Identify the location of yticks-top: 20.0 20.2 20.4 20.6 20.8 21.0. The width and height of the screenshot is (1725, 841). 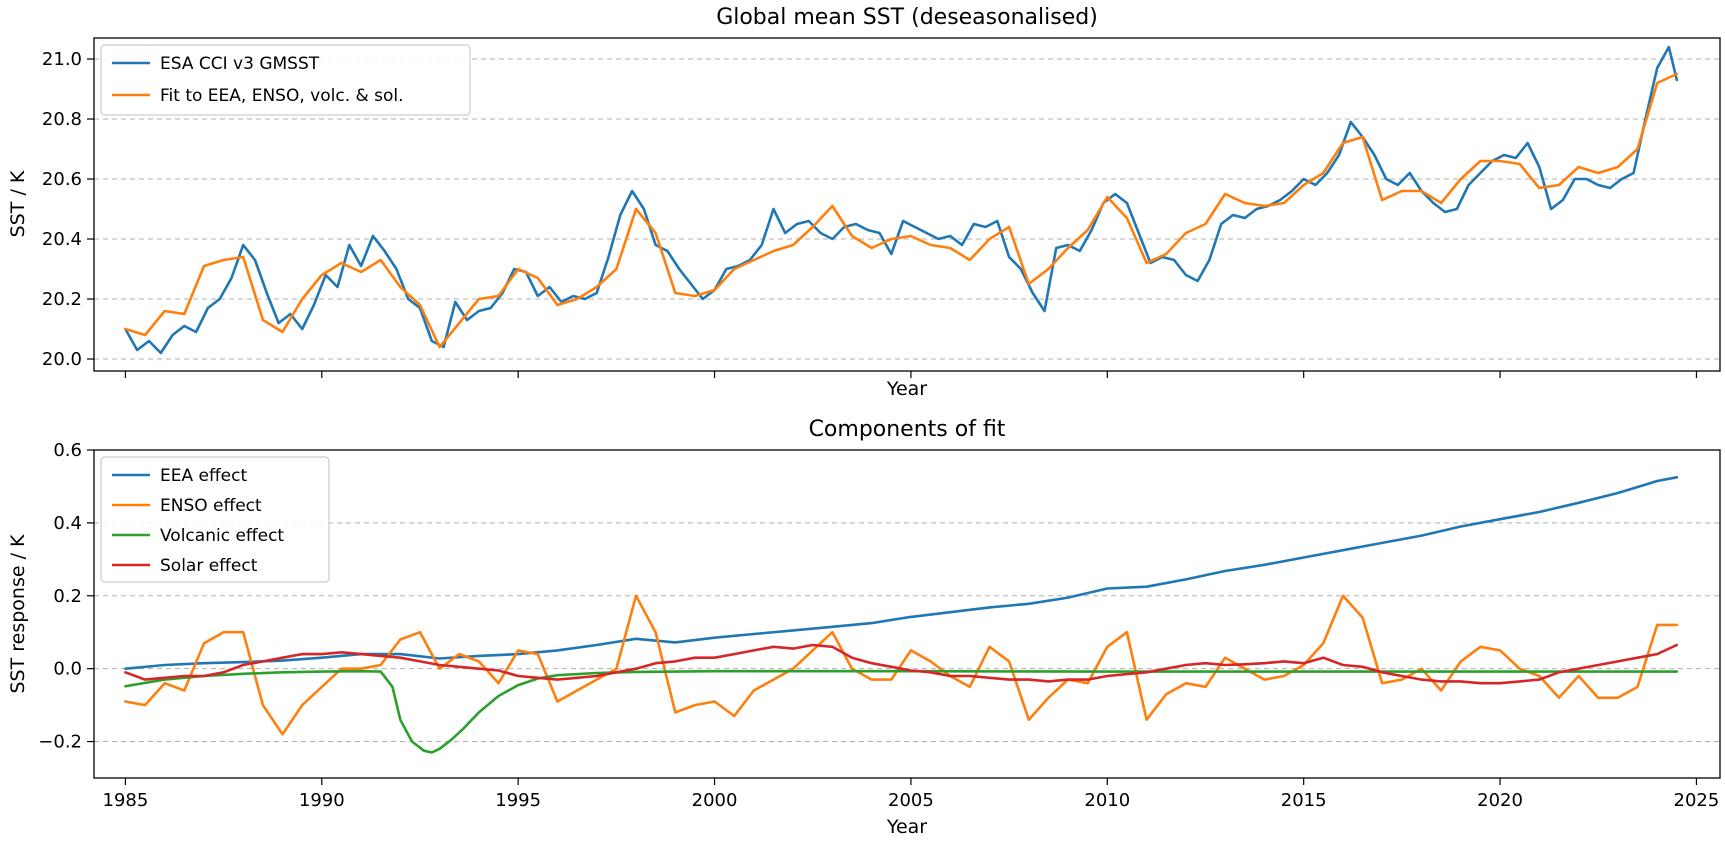
(68, 209).